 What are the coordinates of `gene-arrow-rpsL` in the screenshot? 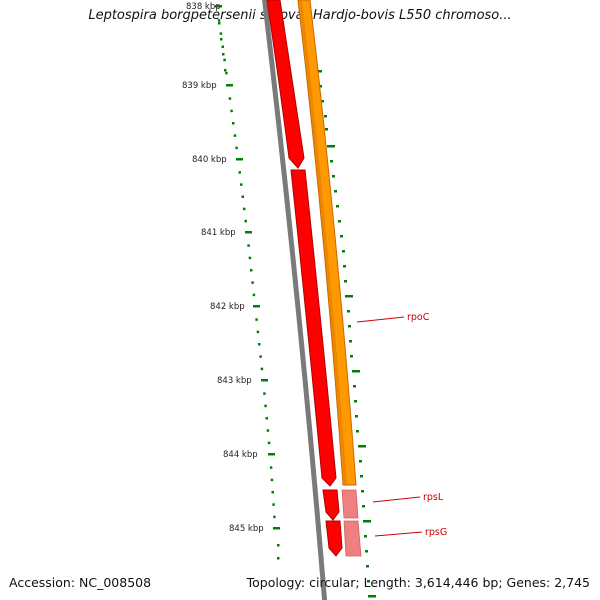 It's located at (331, 505).